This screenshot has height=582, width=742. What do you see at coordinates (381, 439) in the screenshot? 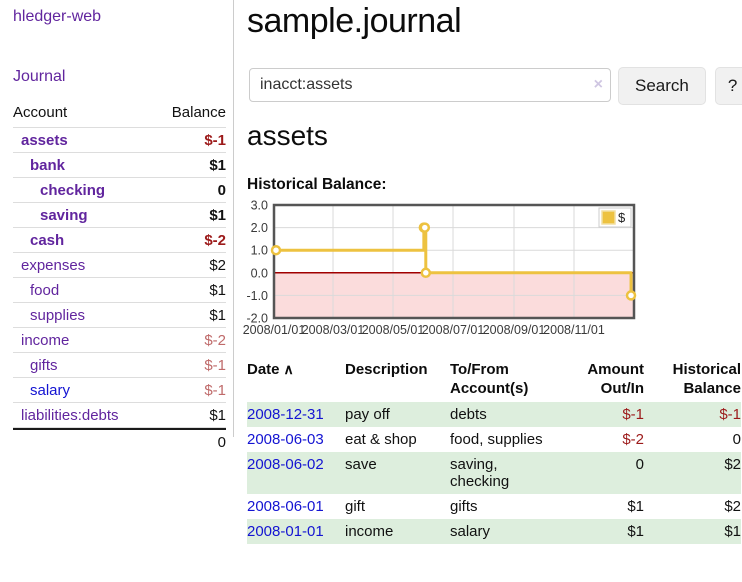
I see `transaction-description: eat & shop` at bounding box center [381, 439].